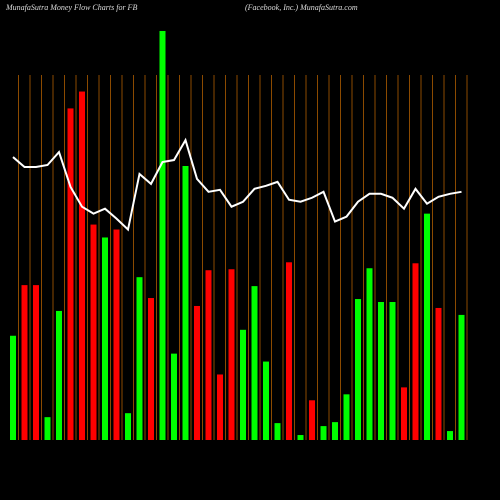  I want to click on chart-subtitle: (Facebook, Inc.) MunafaSutra.com, so click(301, 7).